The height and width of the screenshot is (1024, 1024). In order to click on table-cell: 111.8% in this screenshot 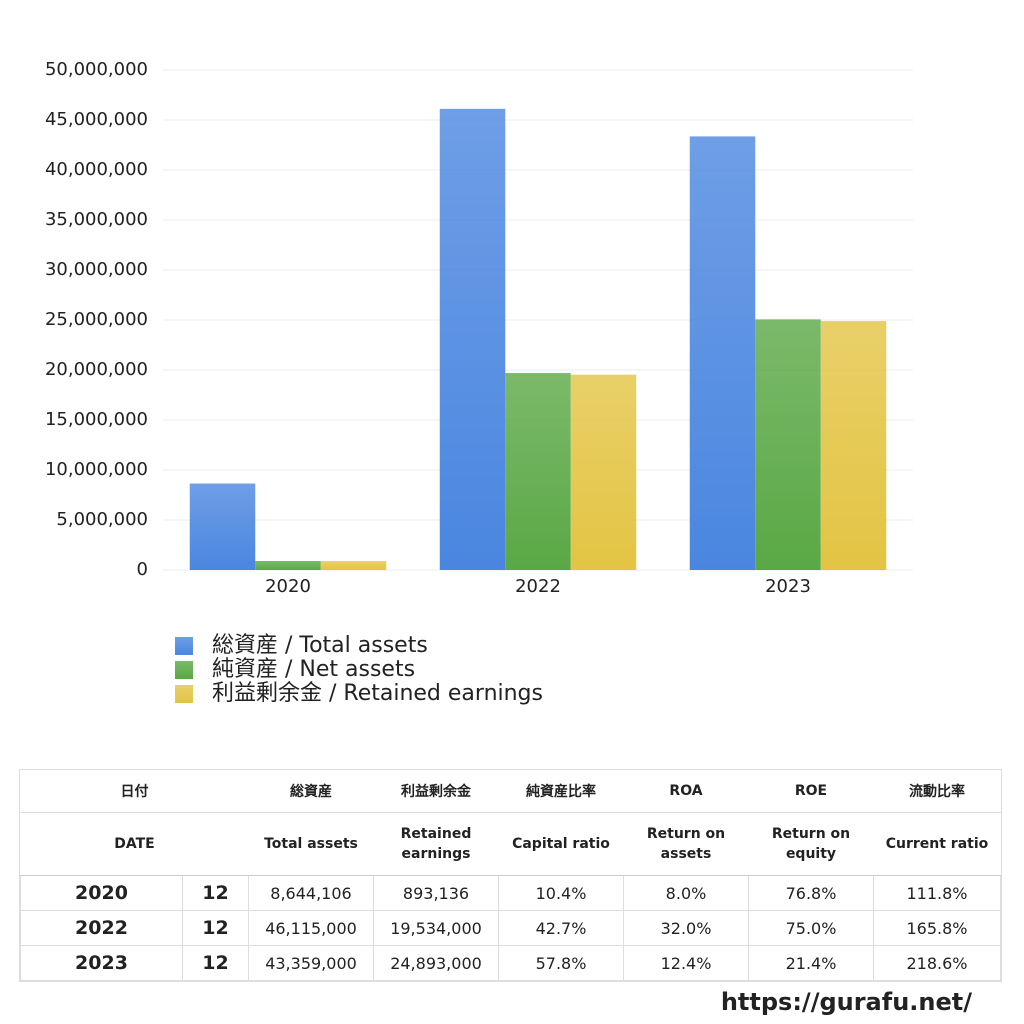, I will do `click(937, 893)`.